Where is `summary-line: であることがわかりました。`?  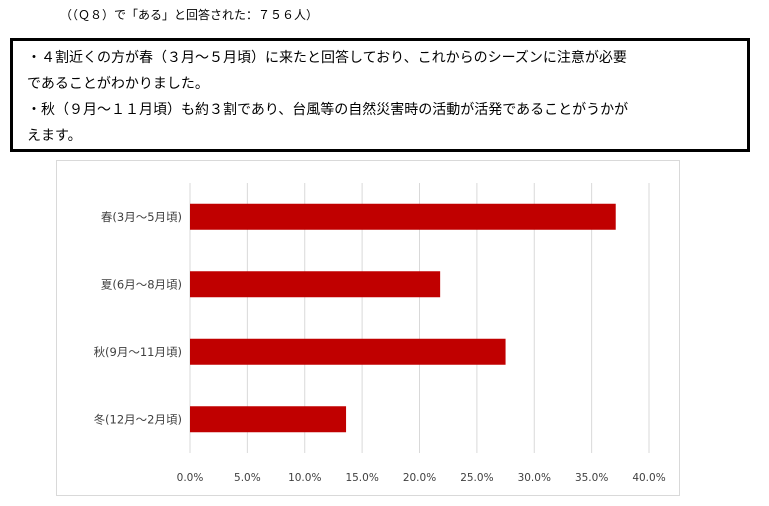 summary-line: であることがわかりました。 is located at coordinates (118, 84).